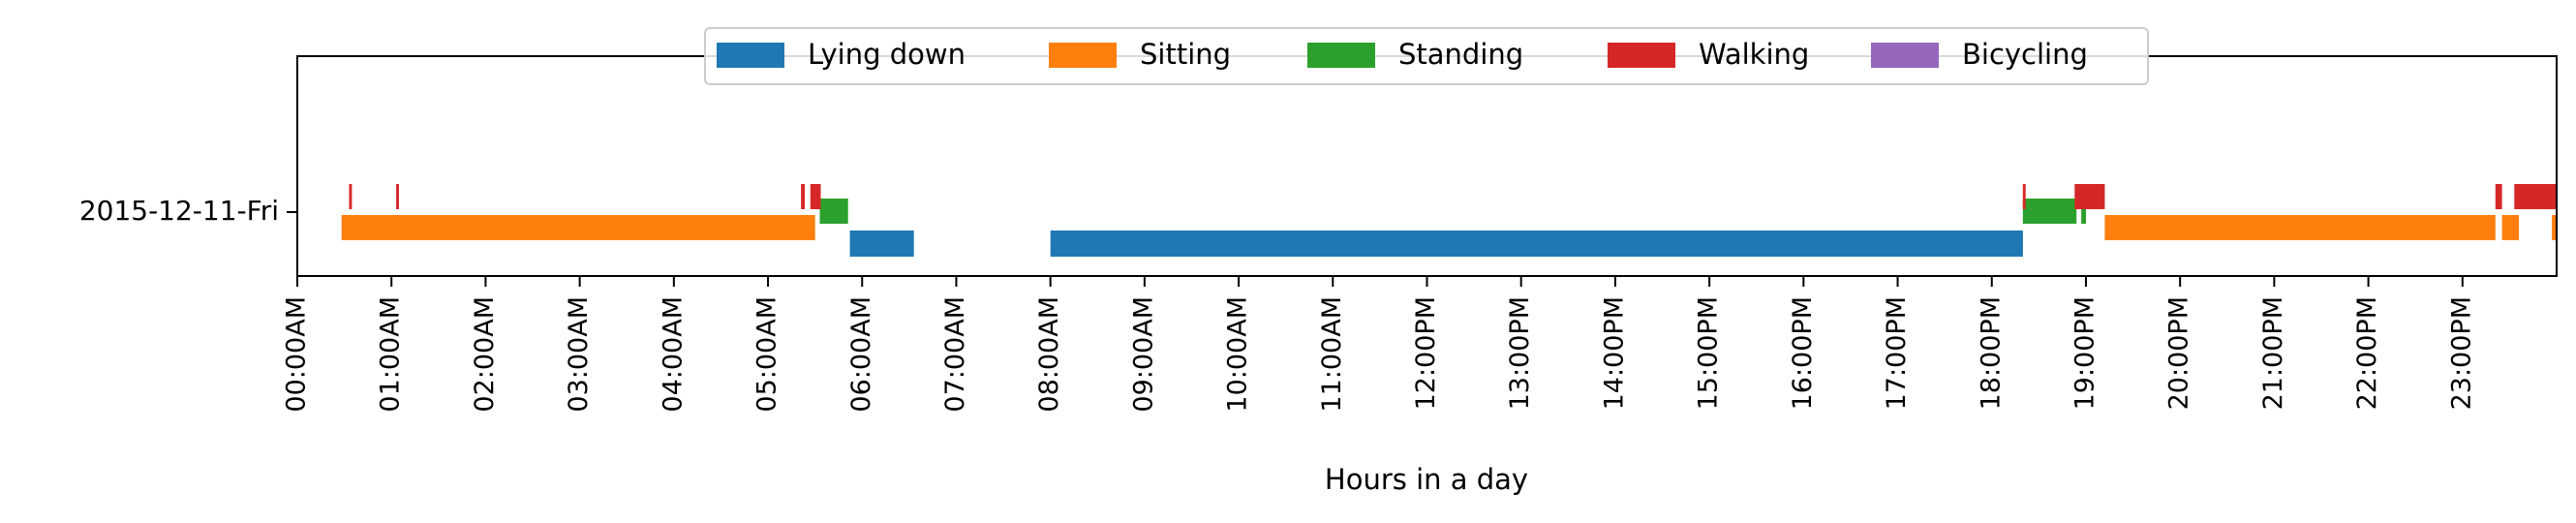 The width and height of the screenshot is (2576, 523). Describe the element at coordinates (579, 354) in the screenshot. I see `x-tick-label: 03:00AM` at that location.